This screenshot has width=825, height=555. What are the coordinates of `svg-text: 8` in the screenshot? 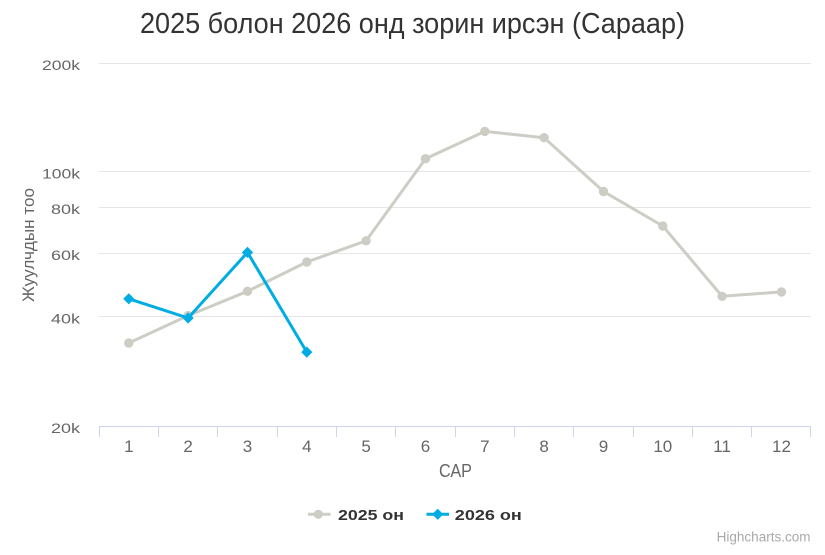 It's located at (543, 446).